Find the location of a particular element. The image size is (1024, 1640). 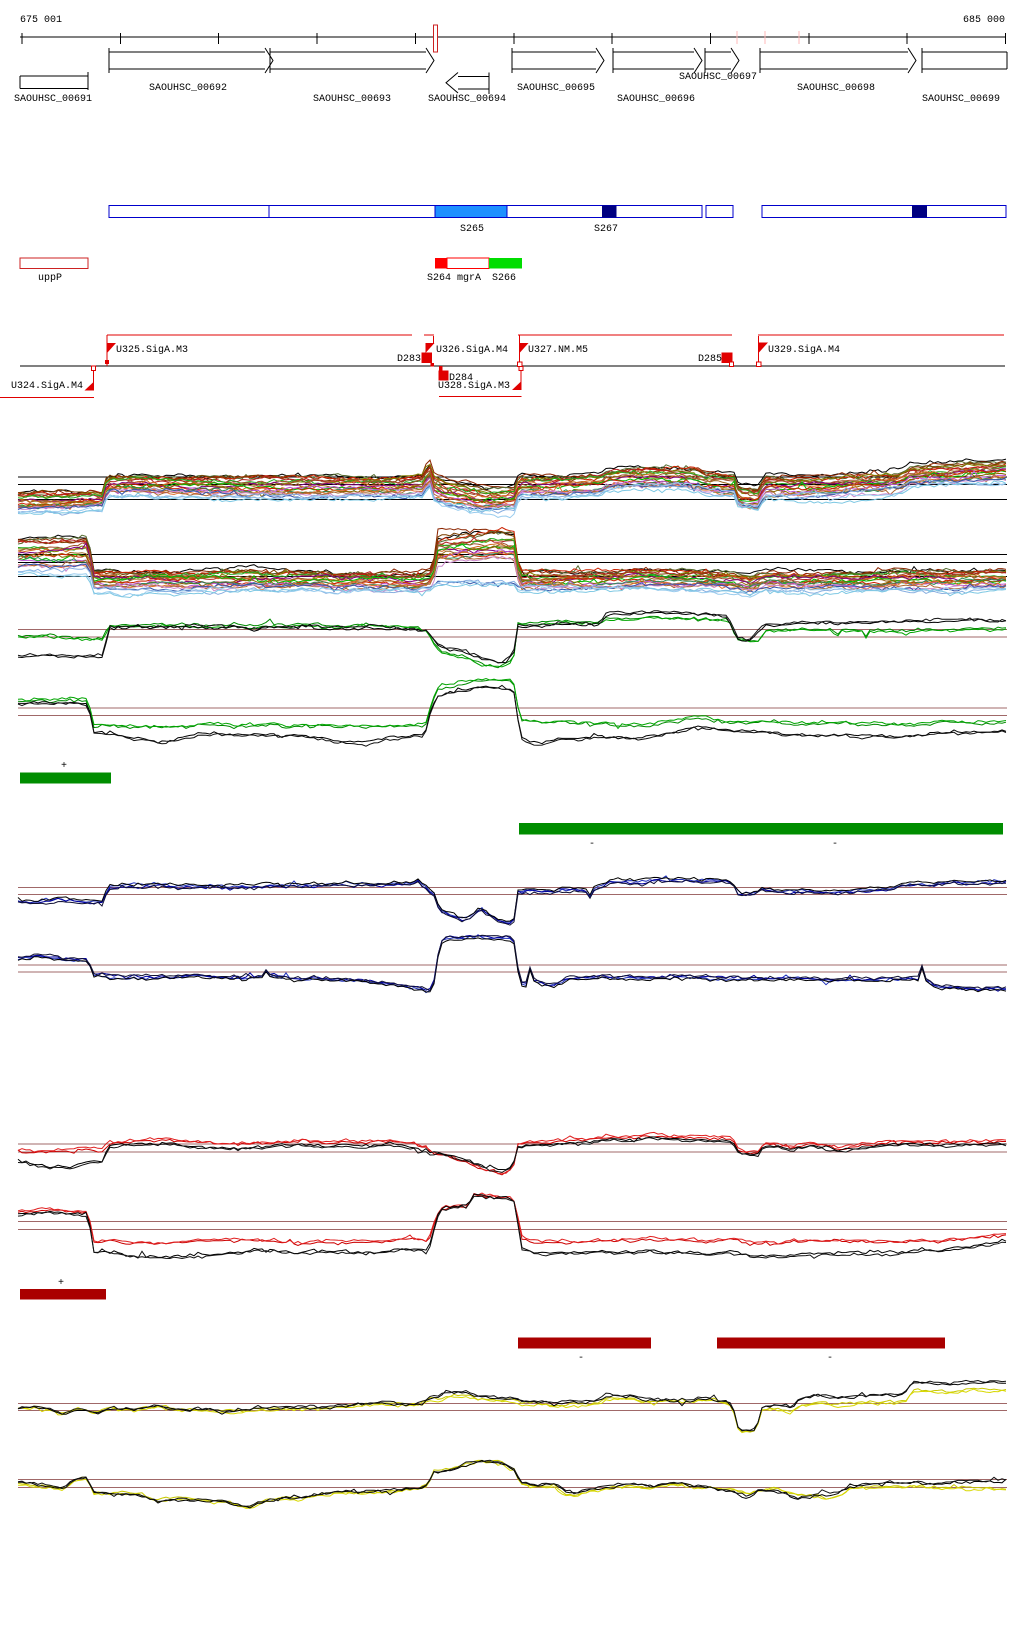

svg-text: SAOUHSC_00694 is located at coordinates (467, 99).